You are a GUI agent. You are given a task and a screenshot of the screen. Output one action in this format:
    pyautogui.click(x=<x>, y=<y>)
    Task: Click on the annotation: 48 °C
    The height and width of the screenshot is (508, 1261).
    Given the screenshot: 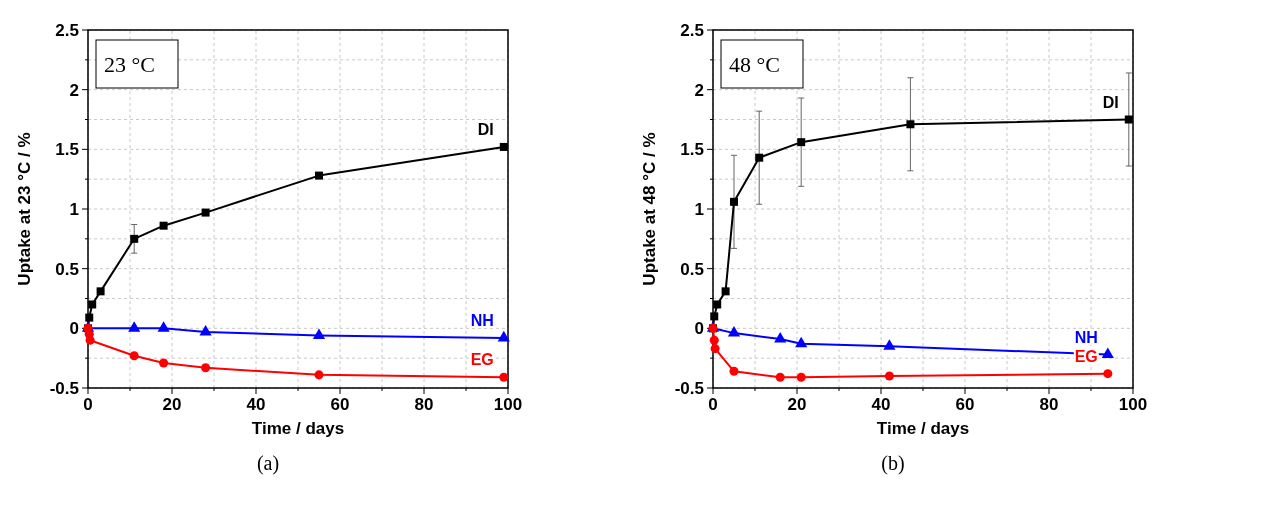 What is the action you would take?
    pyautogui.click(x=754, y=64)
    